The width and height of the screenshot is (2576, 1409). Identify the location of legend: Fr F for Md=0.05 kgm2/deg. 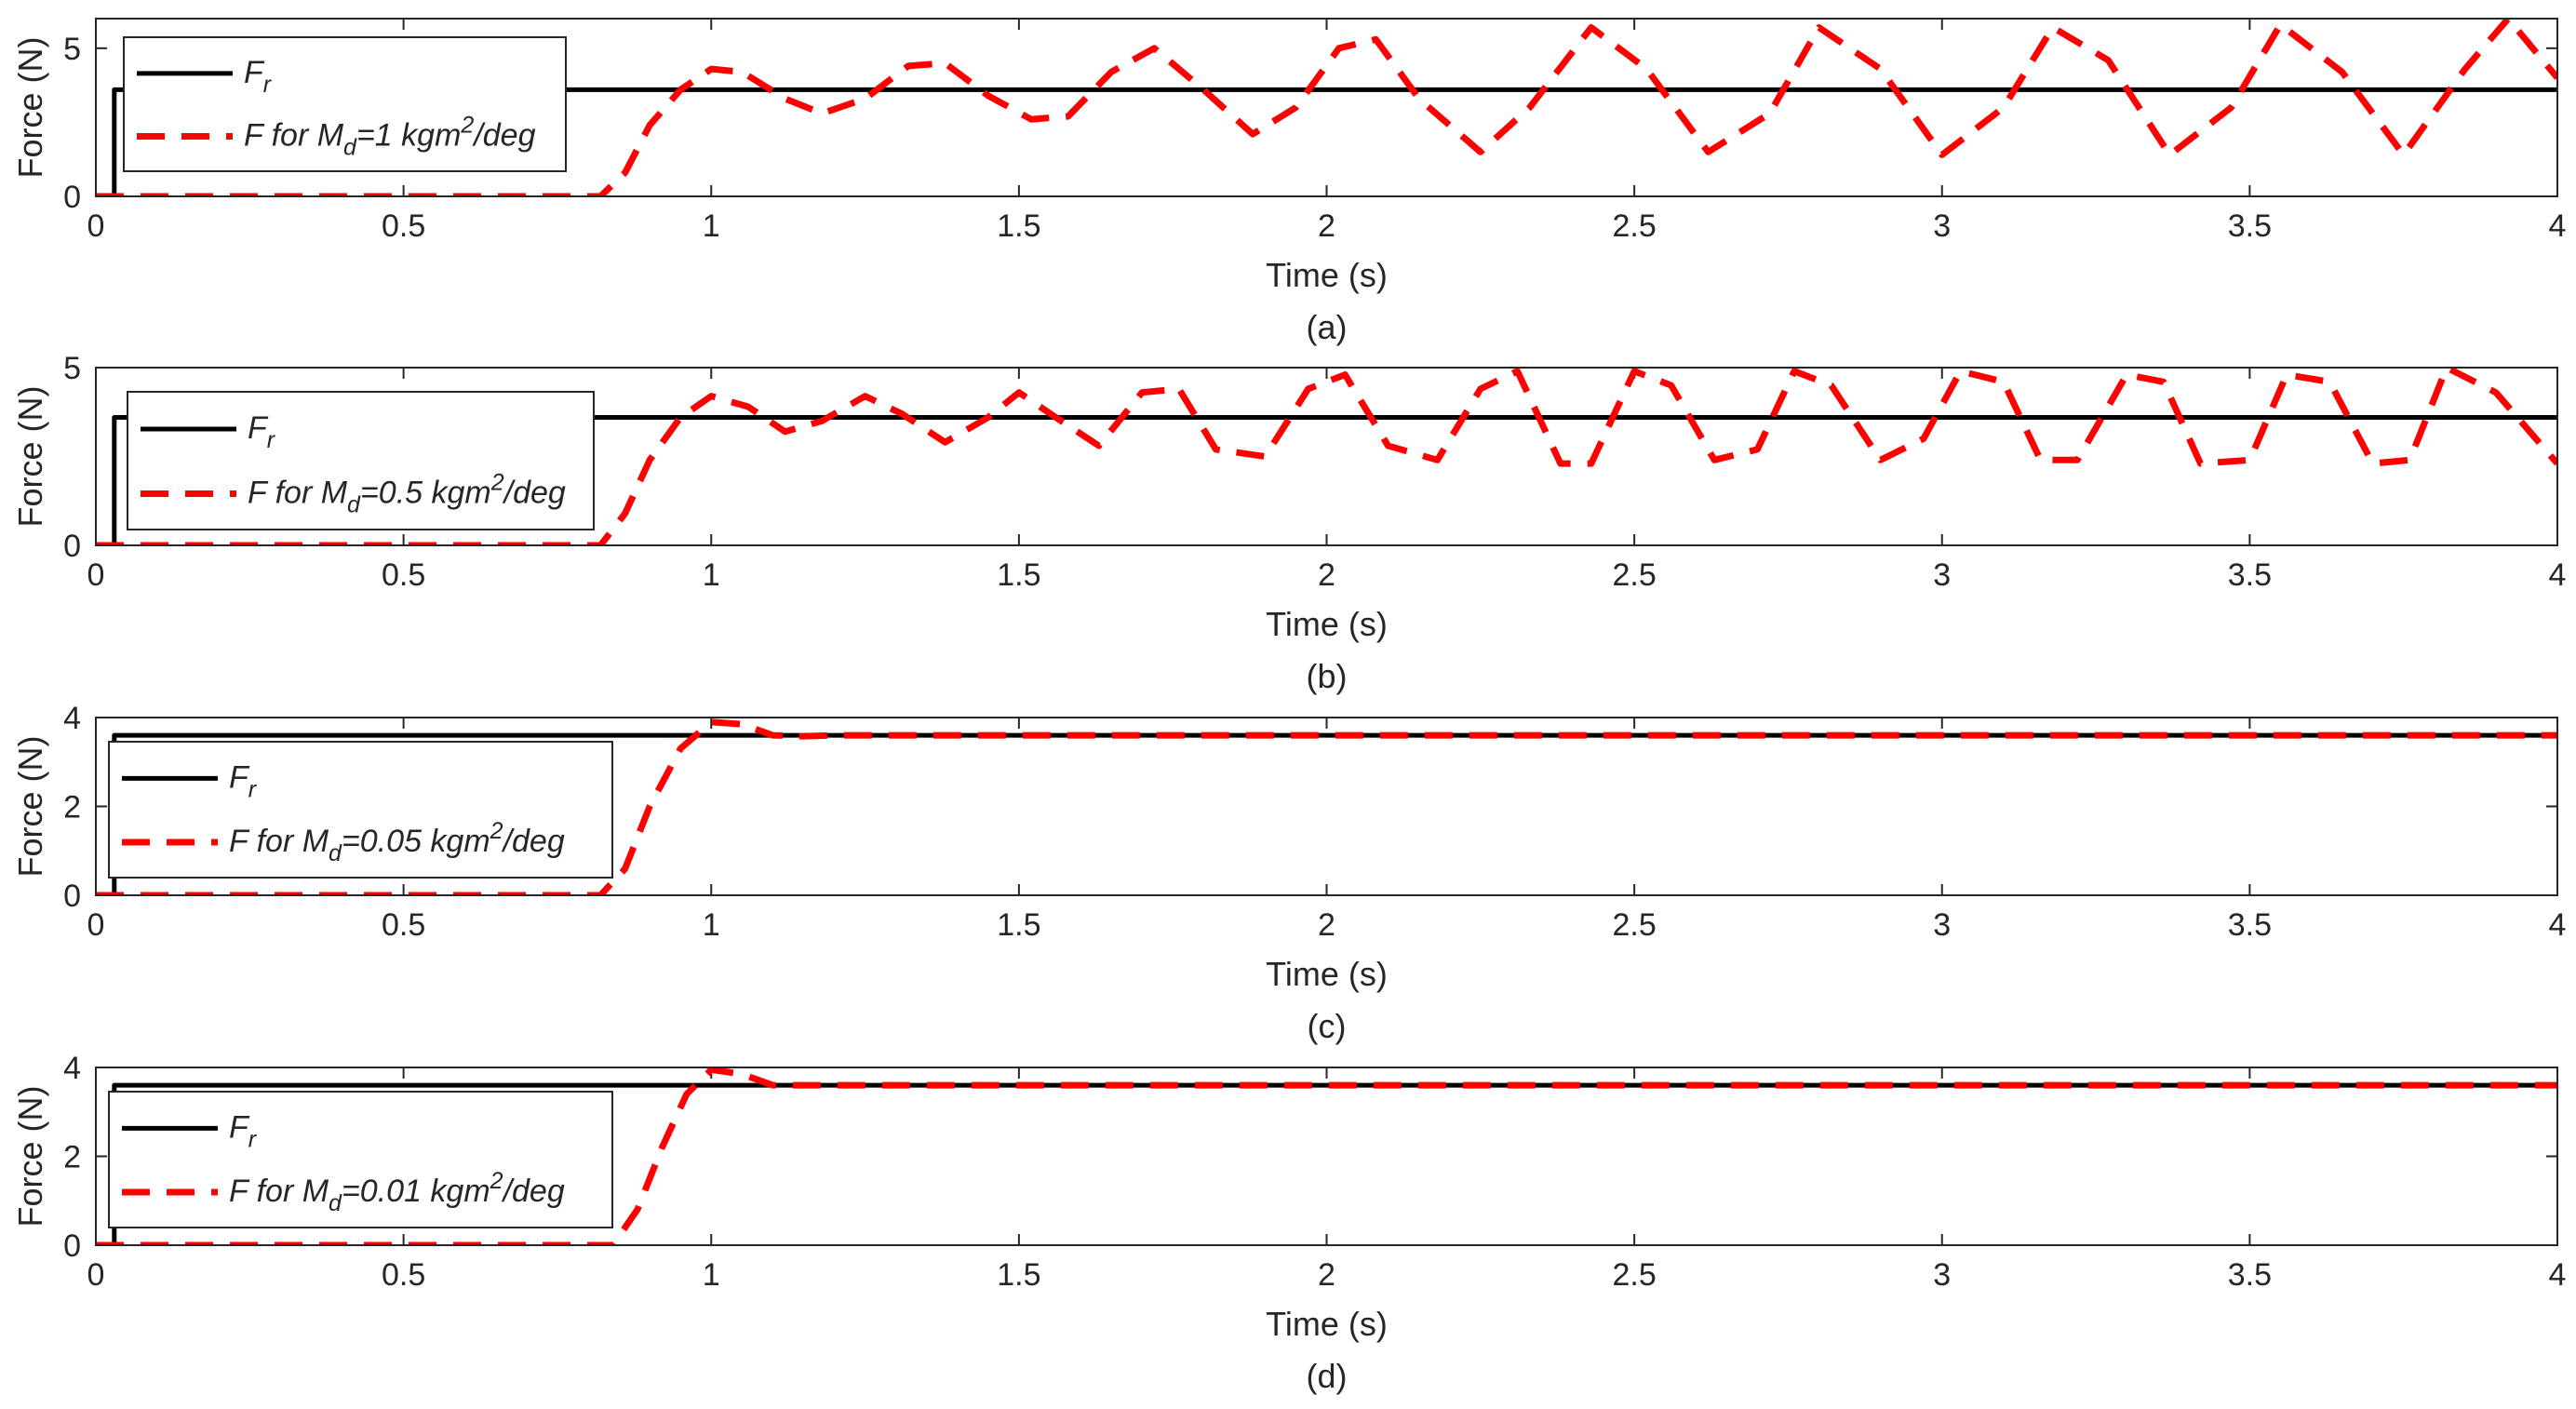
(360, 810).